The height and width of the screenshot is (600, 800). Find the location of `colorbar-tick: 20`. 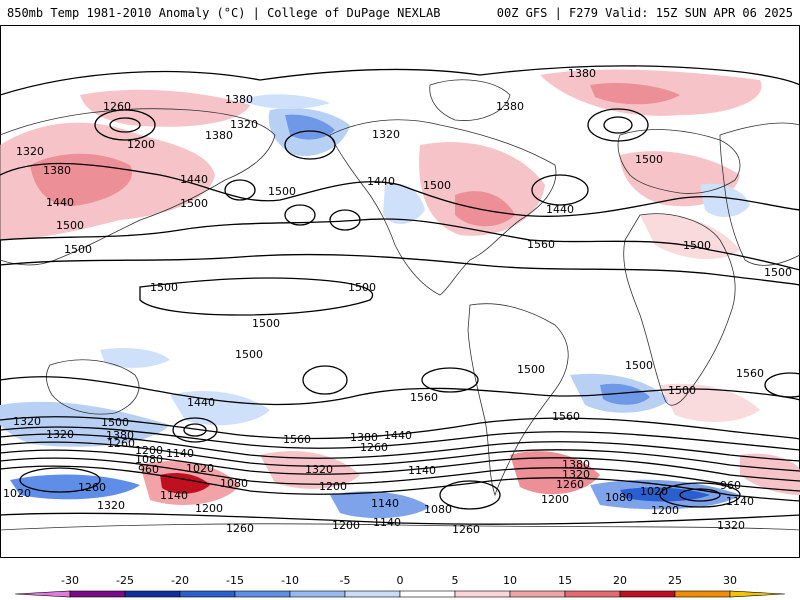

colorbar-tick: 20 is located at coordinates (620, 580).